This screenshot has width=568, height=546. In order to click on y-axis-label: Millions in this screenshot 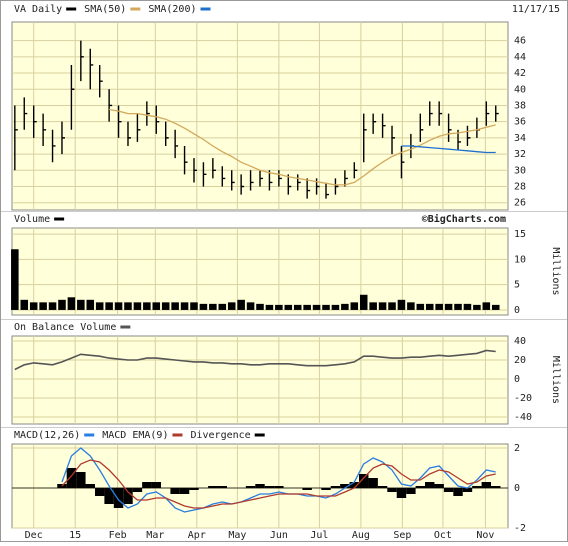, I will do `click(555, 380)`.